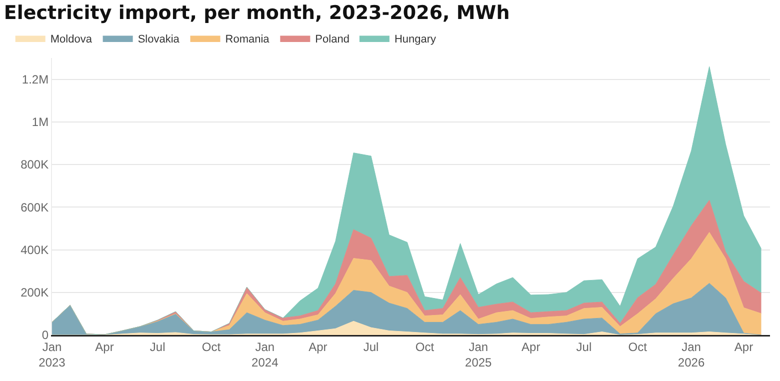 Image resolution: width=780 pixels, height=381 pixels. What do you see at coordinates (159, 39) in the screenshot?
I see `legend-label: Slovakia` at bounding box center [159, 39].